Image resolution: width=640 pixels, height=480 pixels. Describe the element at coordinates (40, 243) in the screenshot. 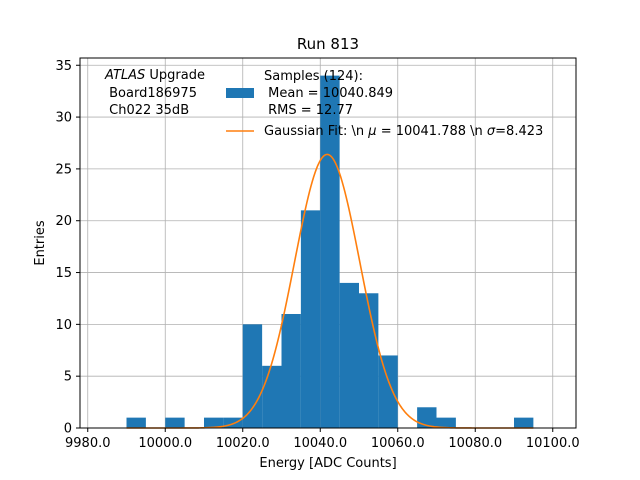

I see `y-axis-label: Entries` at that location.